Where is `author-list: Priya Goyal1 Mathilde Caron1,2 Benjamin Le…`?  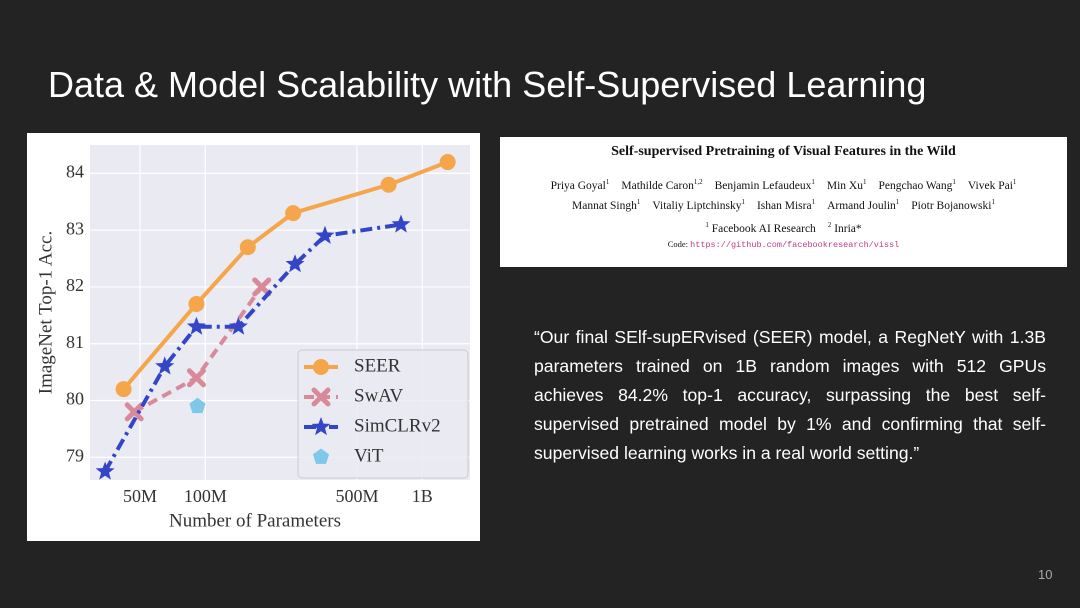
author-list: Priya Goyal1 Mathilde Caron1,2 Benjamin Le… is located at coordinates (783, 194).